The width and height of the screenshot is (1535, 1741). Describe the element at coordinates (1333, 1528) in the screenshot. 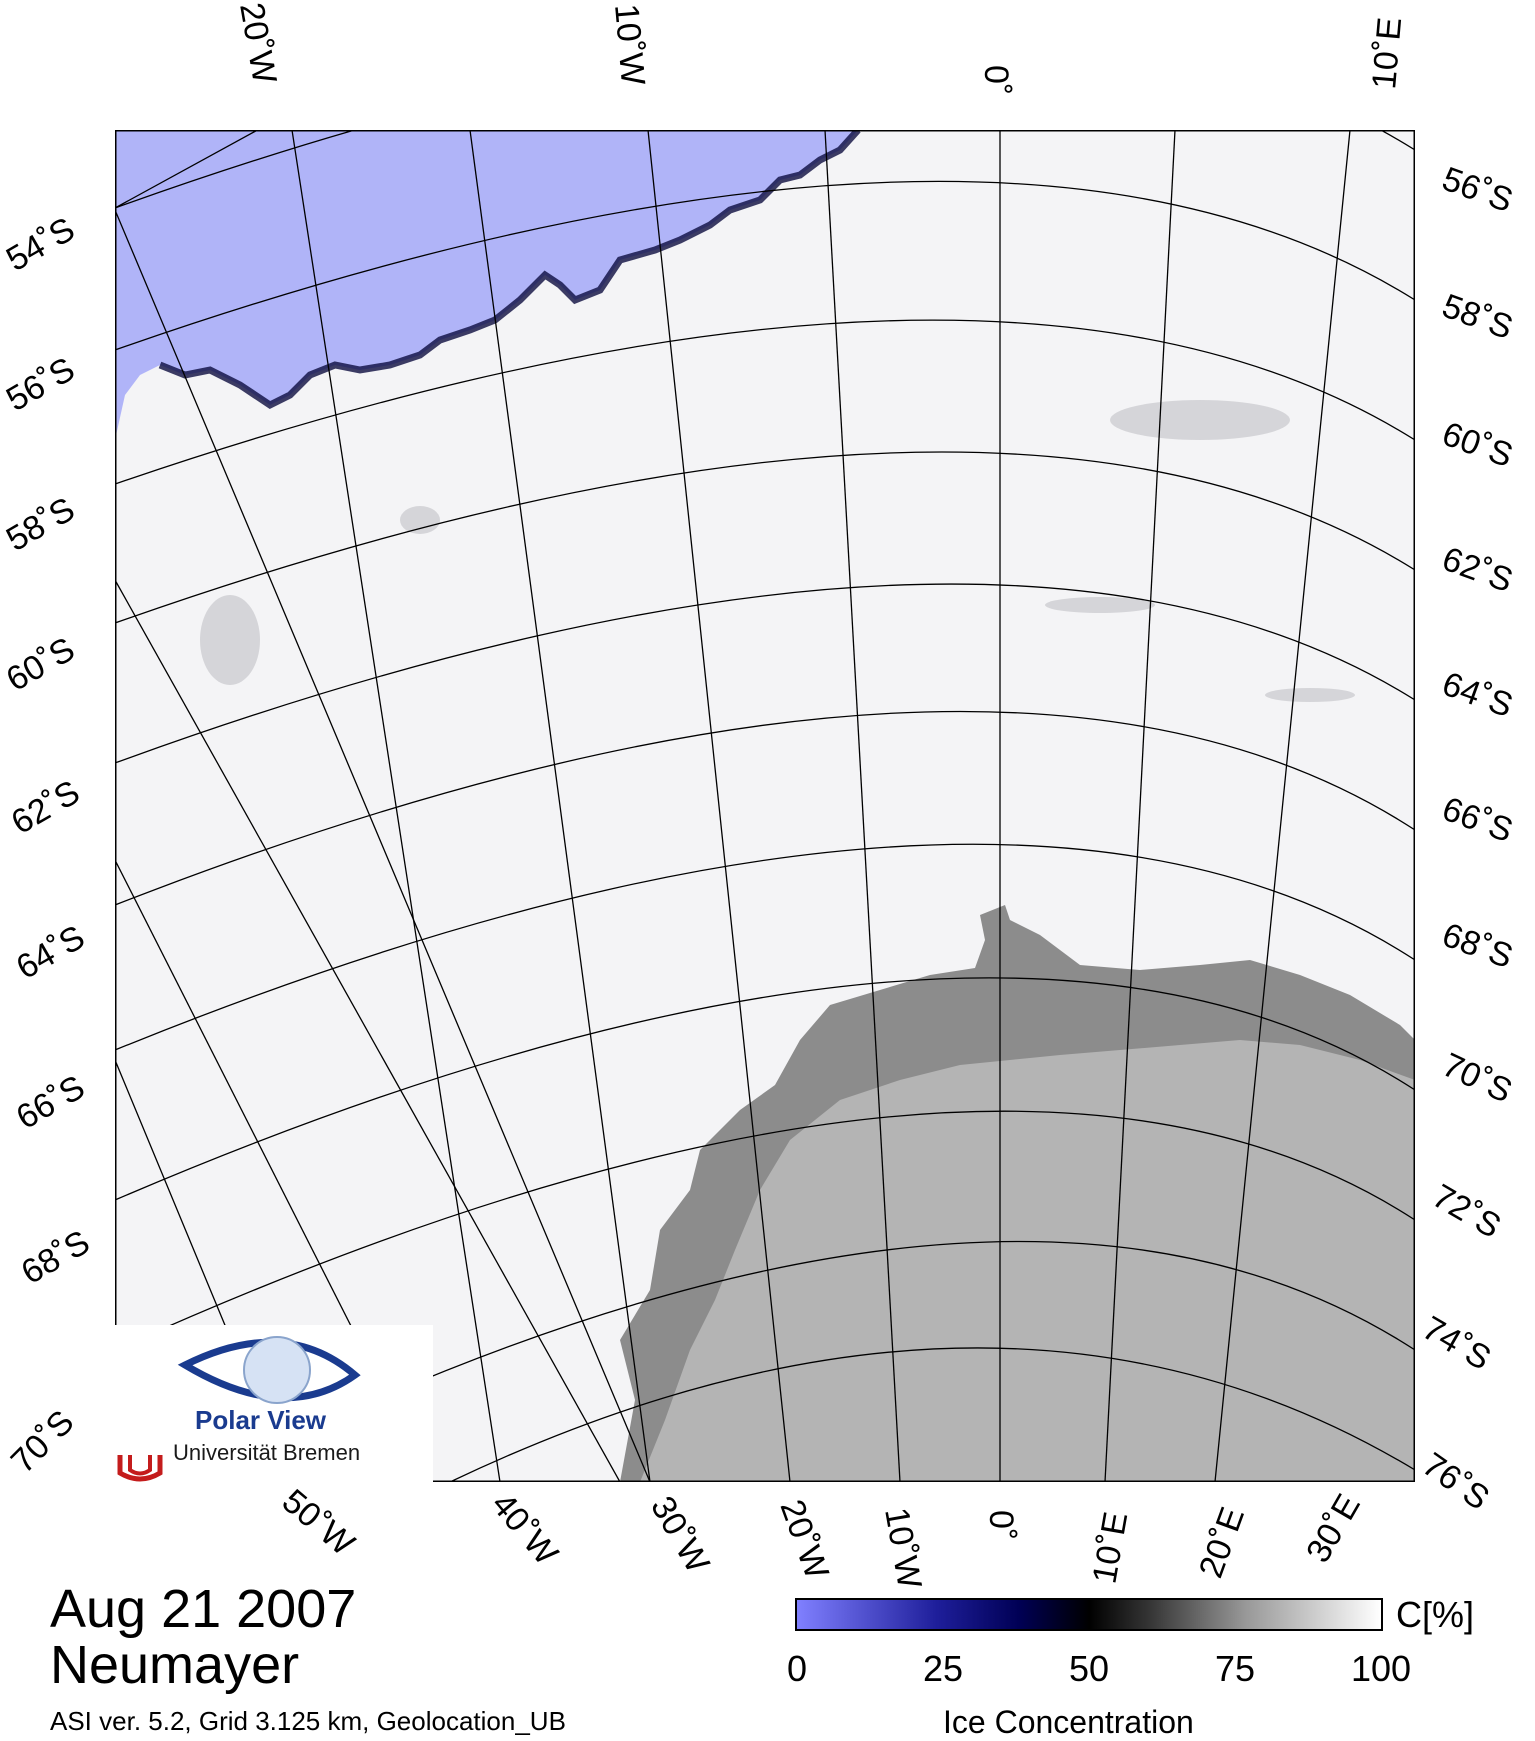

I see `bottom-lon-label: 30˚E` at that location.